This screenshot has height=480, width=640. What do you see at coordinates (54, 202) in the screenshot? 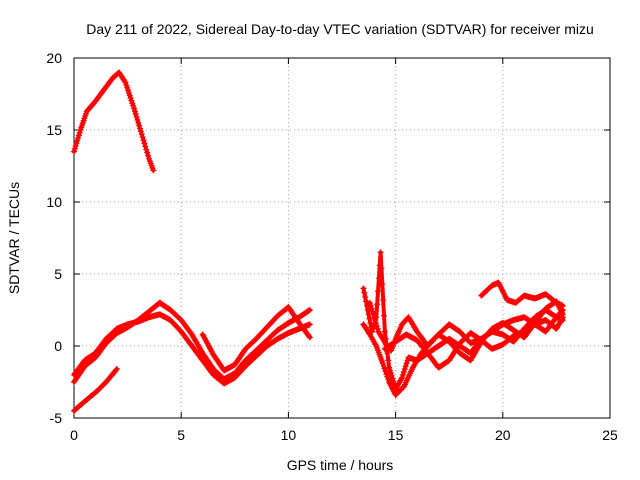
I see `y-tick-label: 10` at bounding box center [54, 202].